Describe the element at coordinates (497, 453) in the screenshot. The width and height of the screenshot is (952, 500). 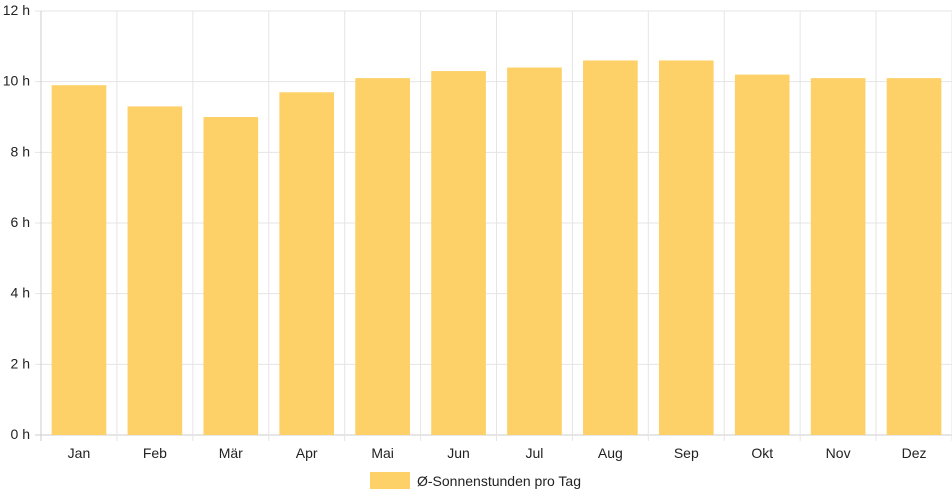
I see `x-axis: Jan Feb Mär Apr Mai Jun Jul Aug Sep Okt Nov Dez` at that location.